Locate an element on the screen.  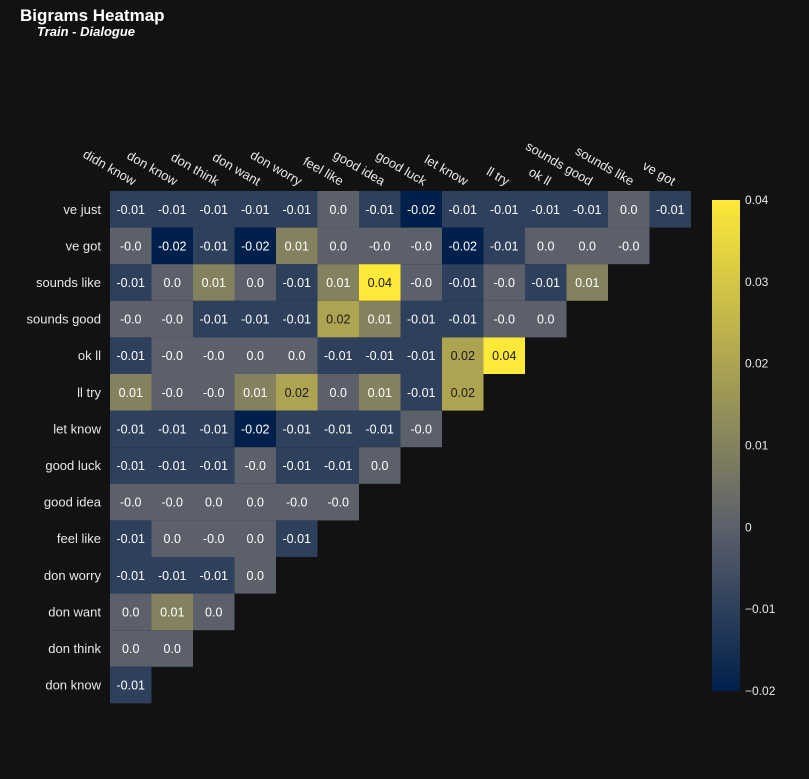
colorbar-tick-label: 0.03 is located at coordinates (757, 282).